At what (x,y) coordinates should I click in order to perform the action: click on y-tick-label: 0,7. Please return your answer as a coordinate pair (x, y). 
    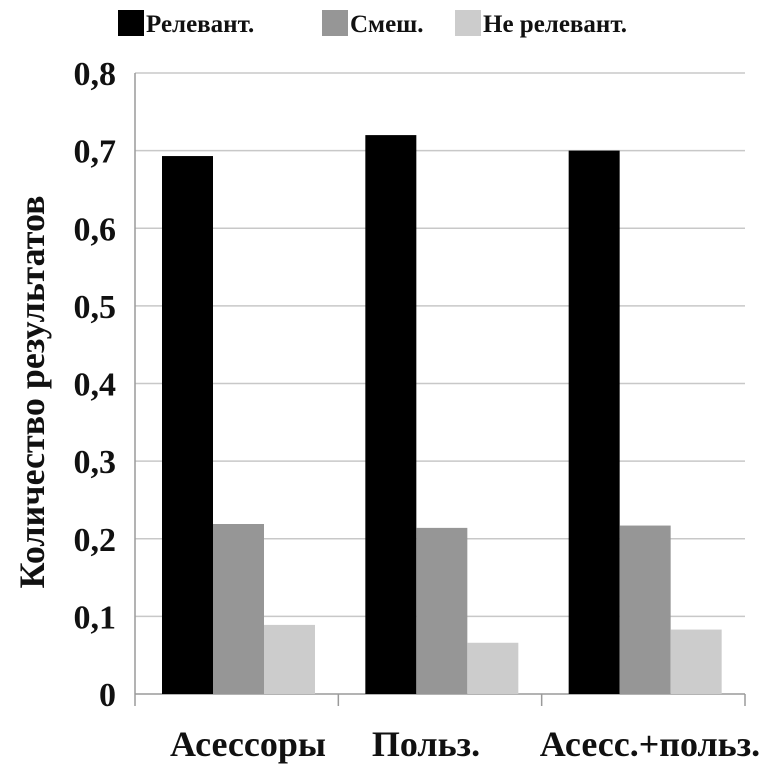
    Looking at the image, I should click on (95, 152).